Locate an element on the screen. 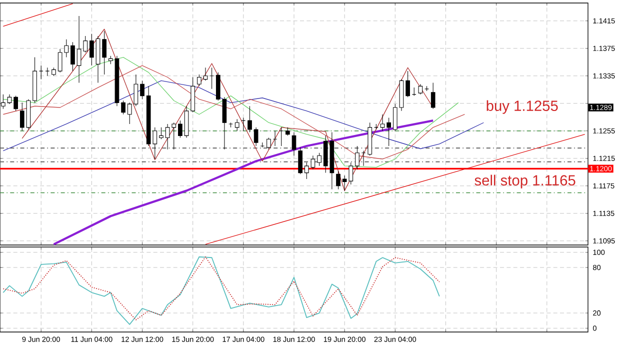 This screenshot has height=352, width=620. annotation: buy 1.1255 is located at coordinates (522, 107).